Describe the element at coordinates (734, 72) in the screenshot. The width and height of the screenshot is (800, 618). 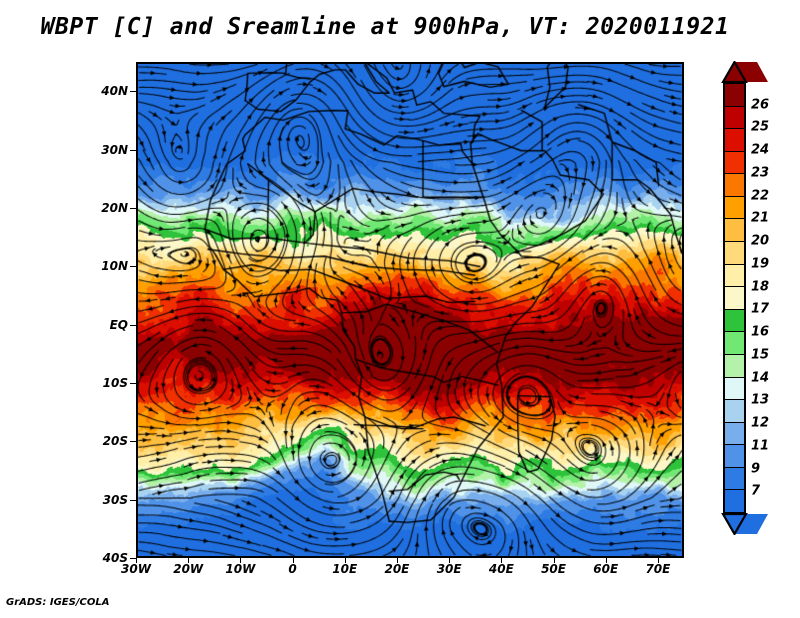
I see `colorbar-arrow-top-outline-icon` at that location.